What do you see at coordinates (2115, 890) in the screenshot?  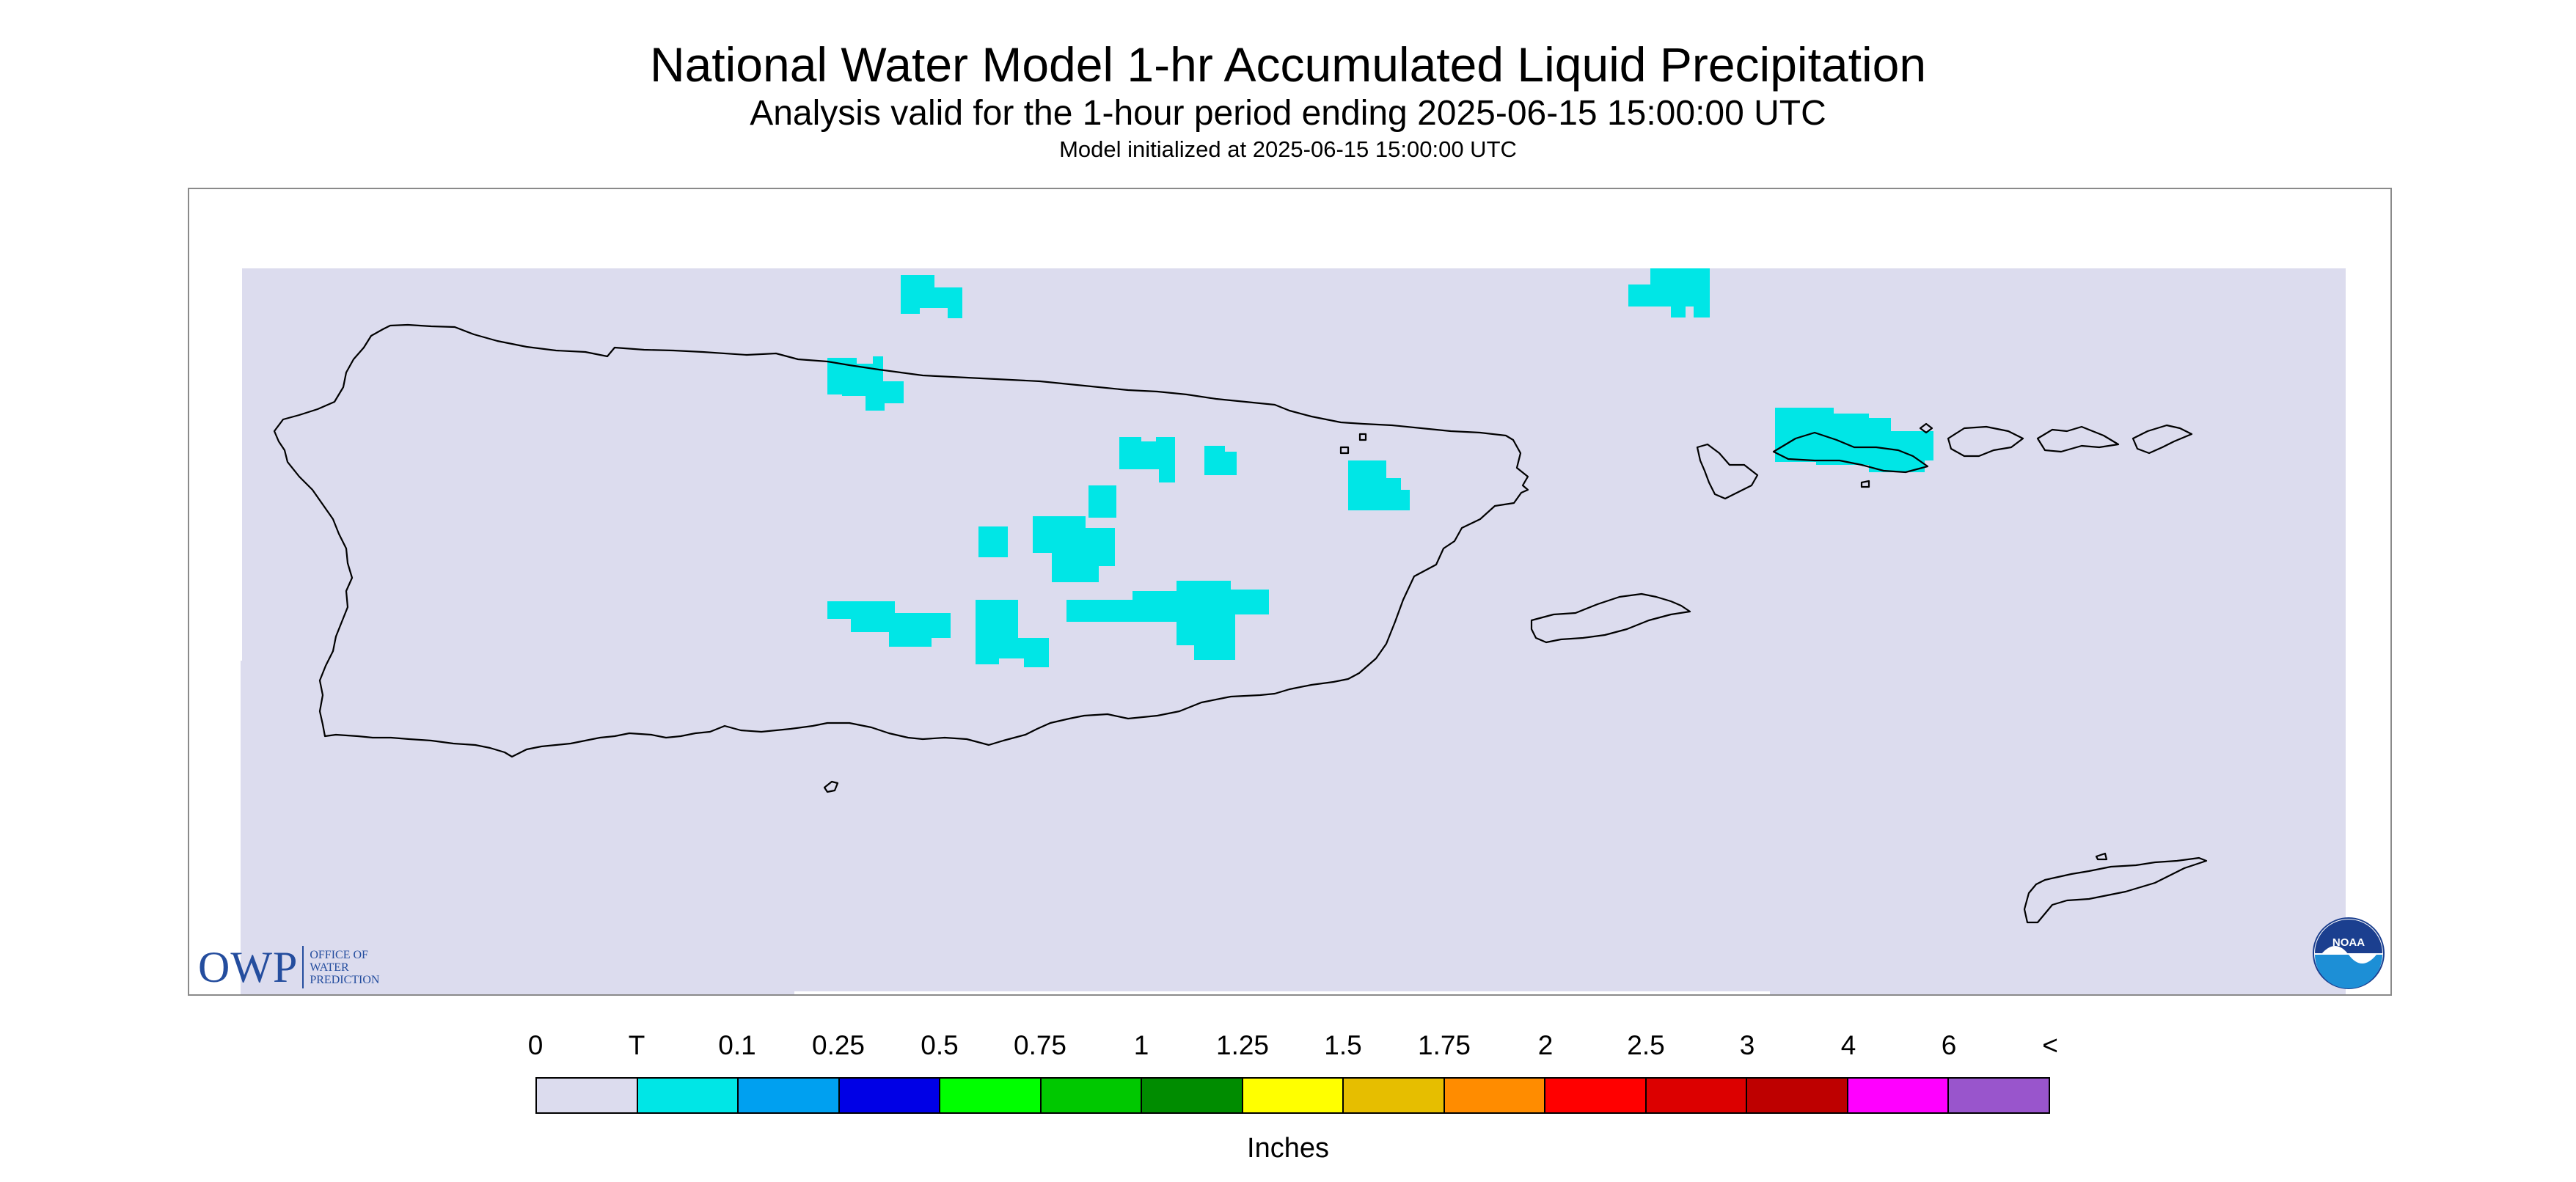 I see `st-croix-coast` at bounding box center [2115, 890].